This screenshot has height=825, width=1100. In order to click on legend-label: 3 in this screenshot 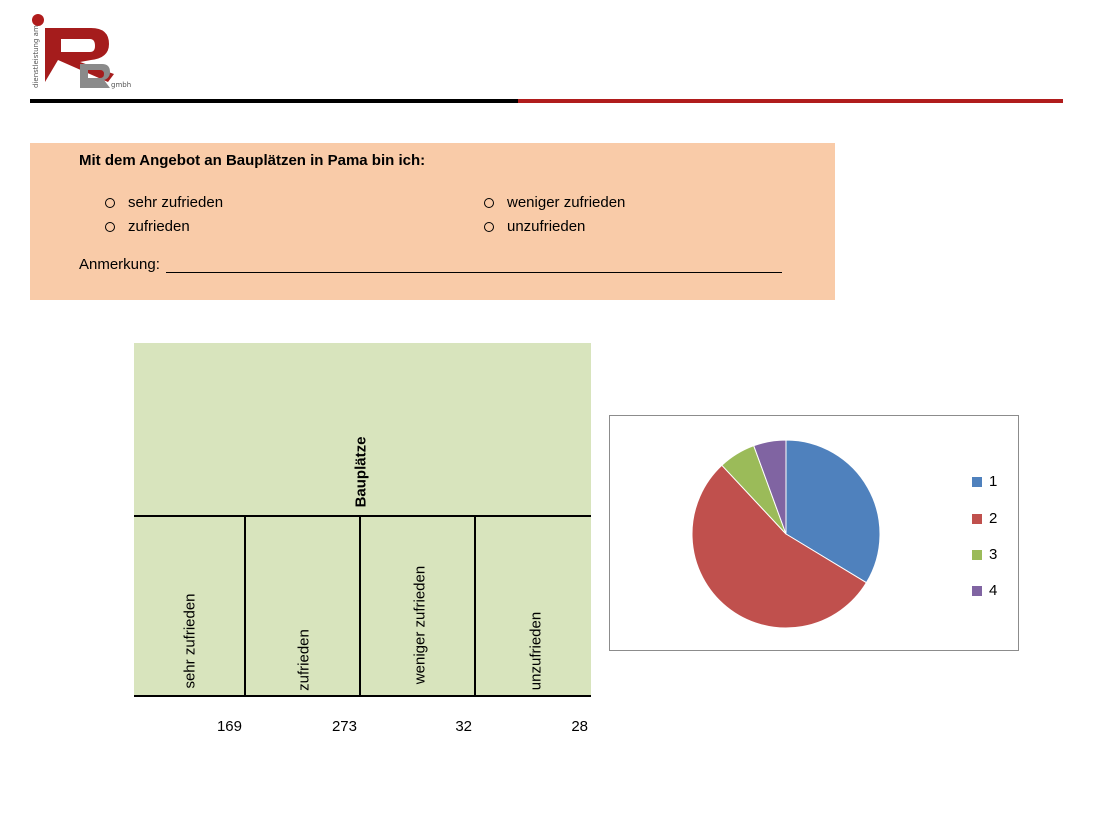, I will do `click(993, 554)`.